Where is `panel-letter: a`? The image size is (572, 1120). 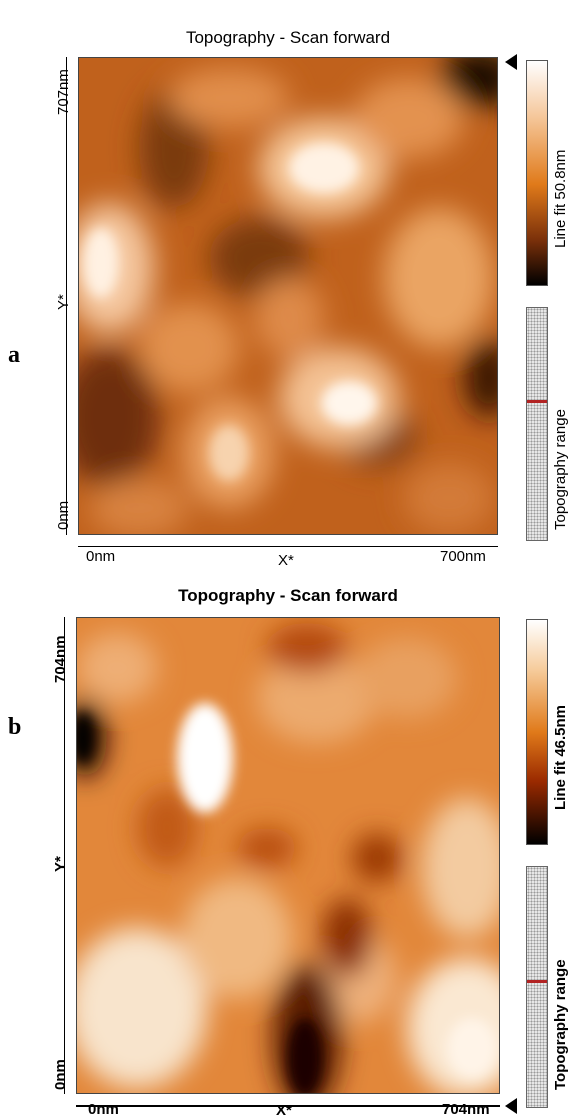 panel-letter: a is located at coordinates (14, 355).